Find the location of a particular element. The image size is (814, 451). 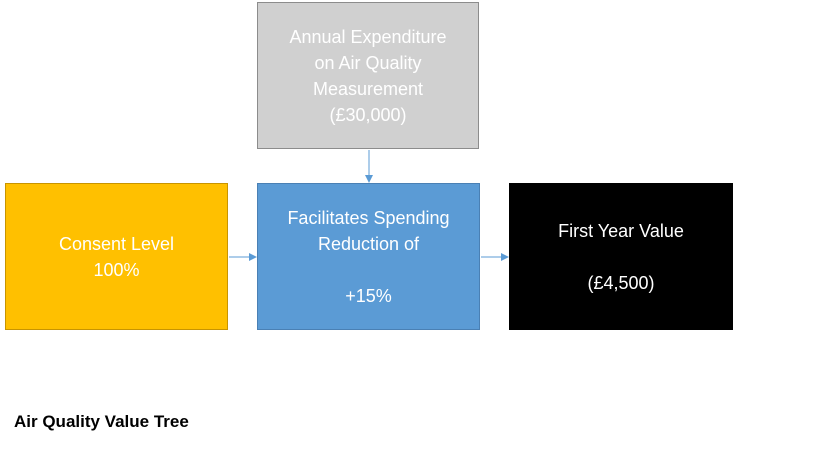

node-annual-expenditure-line-3: Measurement is located at coordinates (368, 88).